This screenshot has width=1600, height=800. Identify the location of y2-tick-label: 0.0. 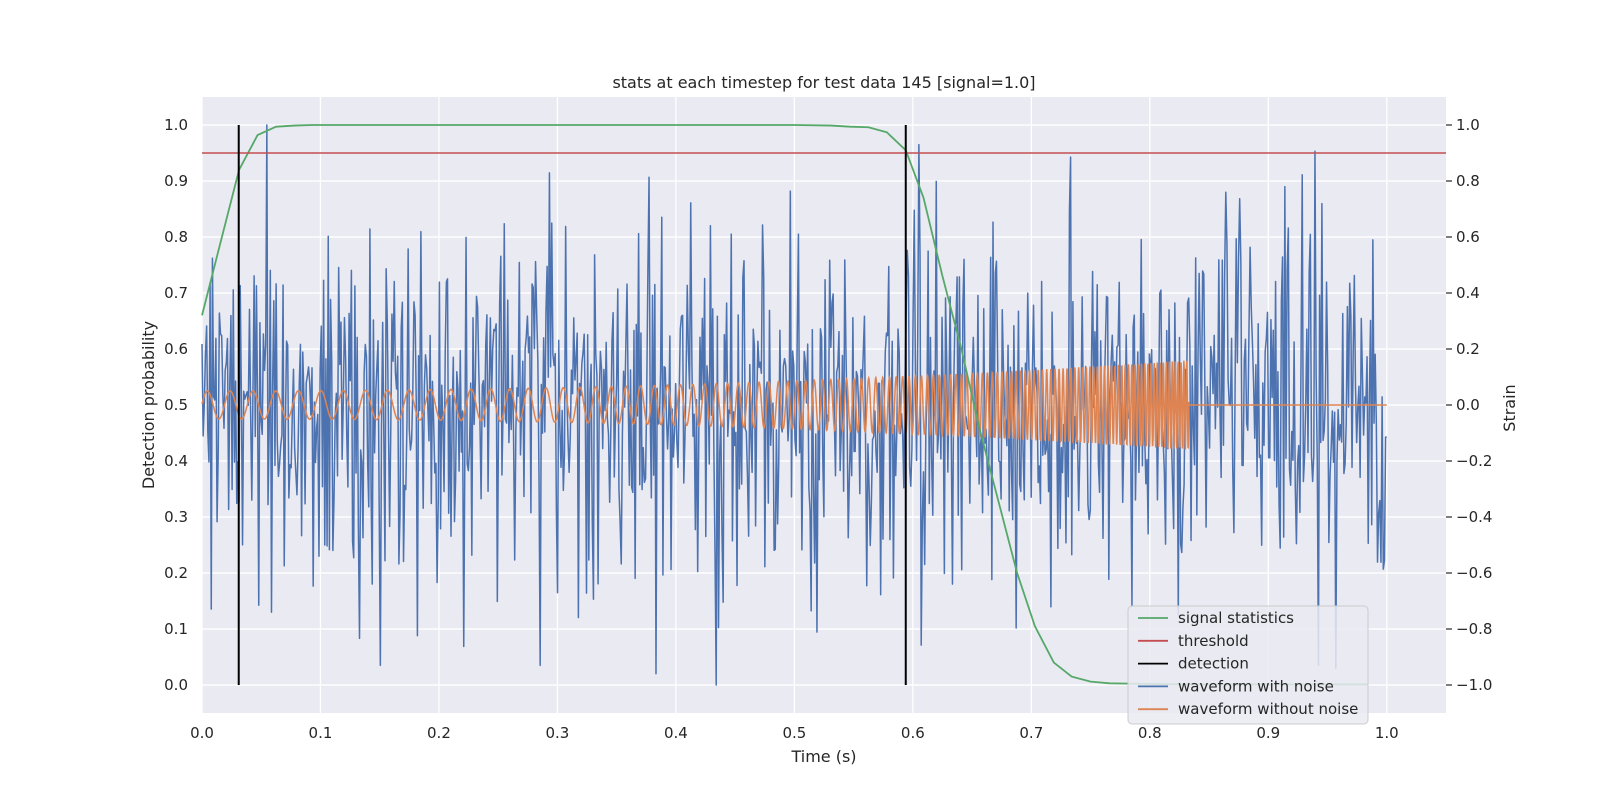
(1468, 405).